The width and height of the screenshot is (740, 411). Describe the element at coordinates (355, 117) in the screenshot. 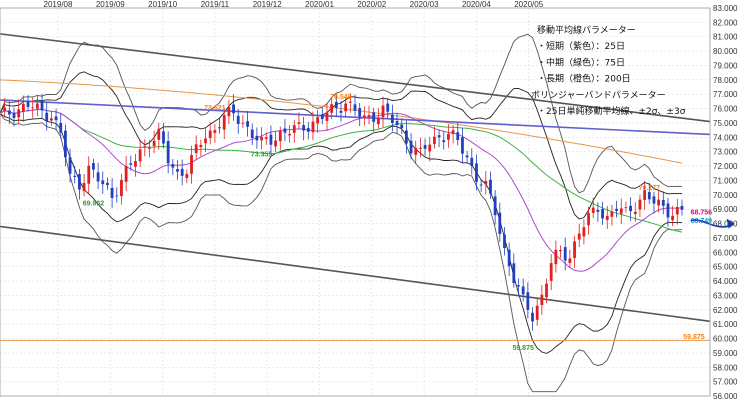

I see `channel-mid-line` at that location.